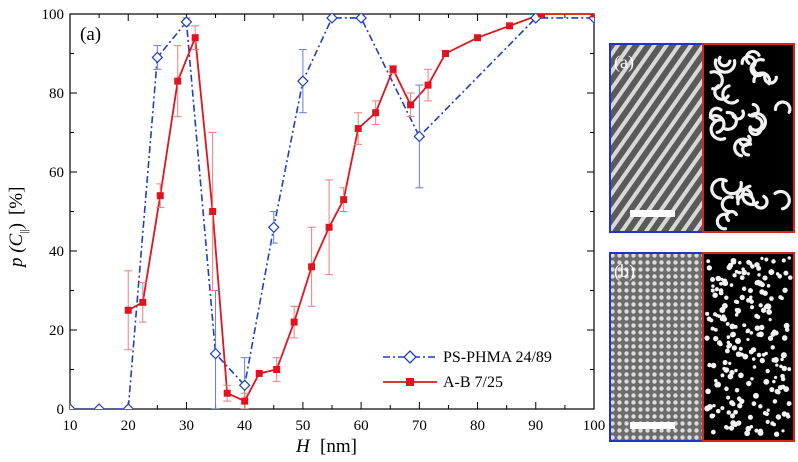 The width and height of the screenshot is (798, 462). I want to click on micrograph-a-experimental, so click(656, 138).